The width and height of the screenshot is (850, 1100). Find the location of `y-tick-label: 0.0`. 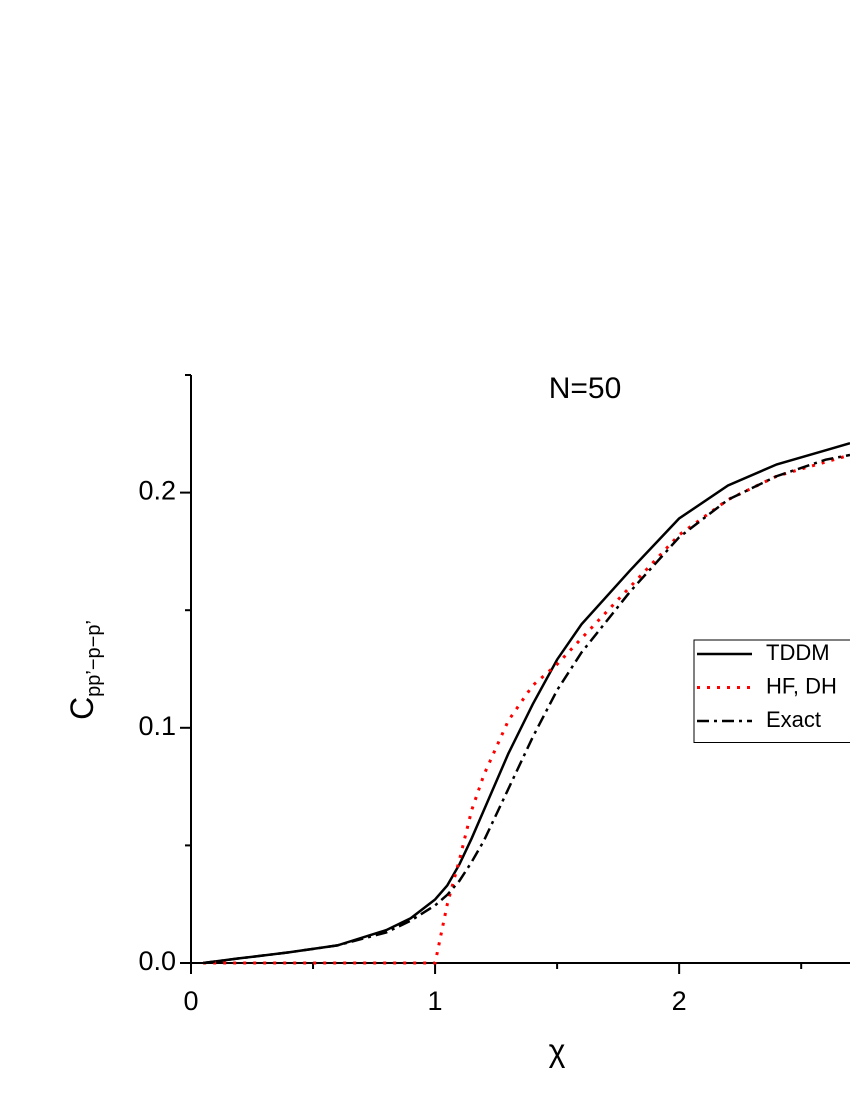

y-tick-label: 0.0 is located at coordinates (157, 961).